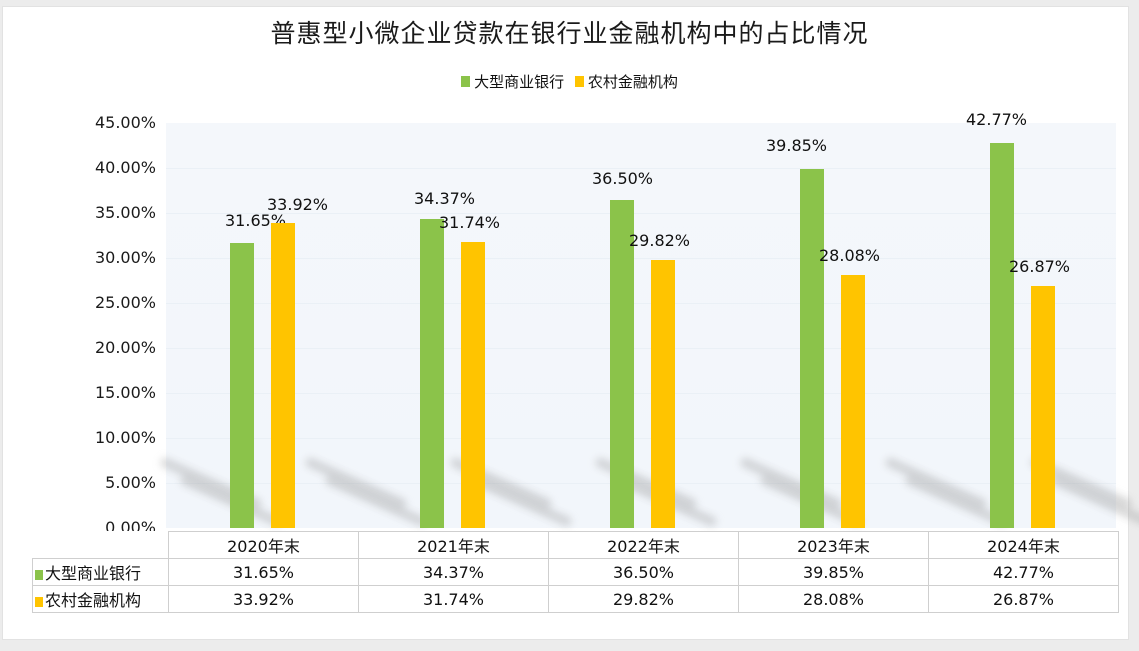 This screenshot has height=651, width=1139. I want to click on y-tick-label: 15.00%, so click(125, 392).